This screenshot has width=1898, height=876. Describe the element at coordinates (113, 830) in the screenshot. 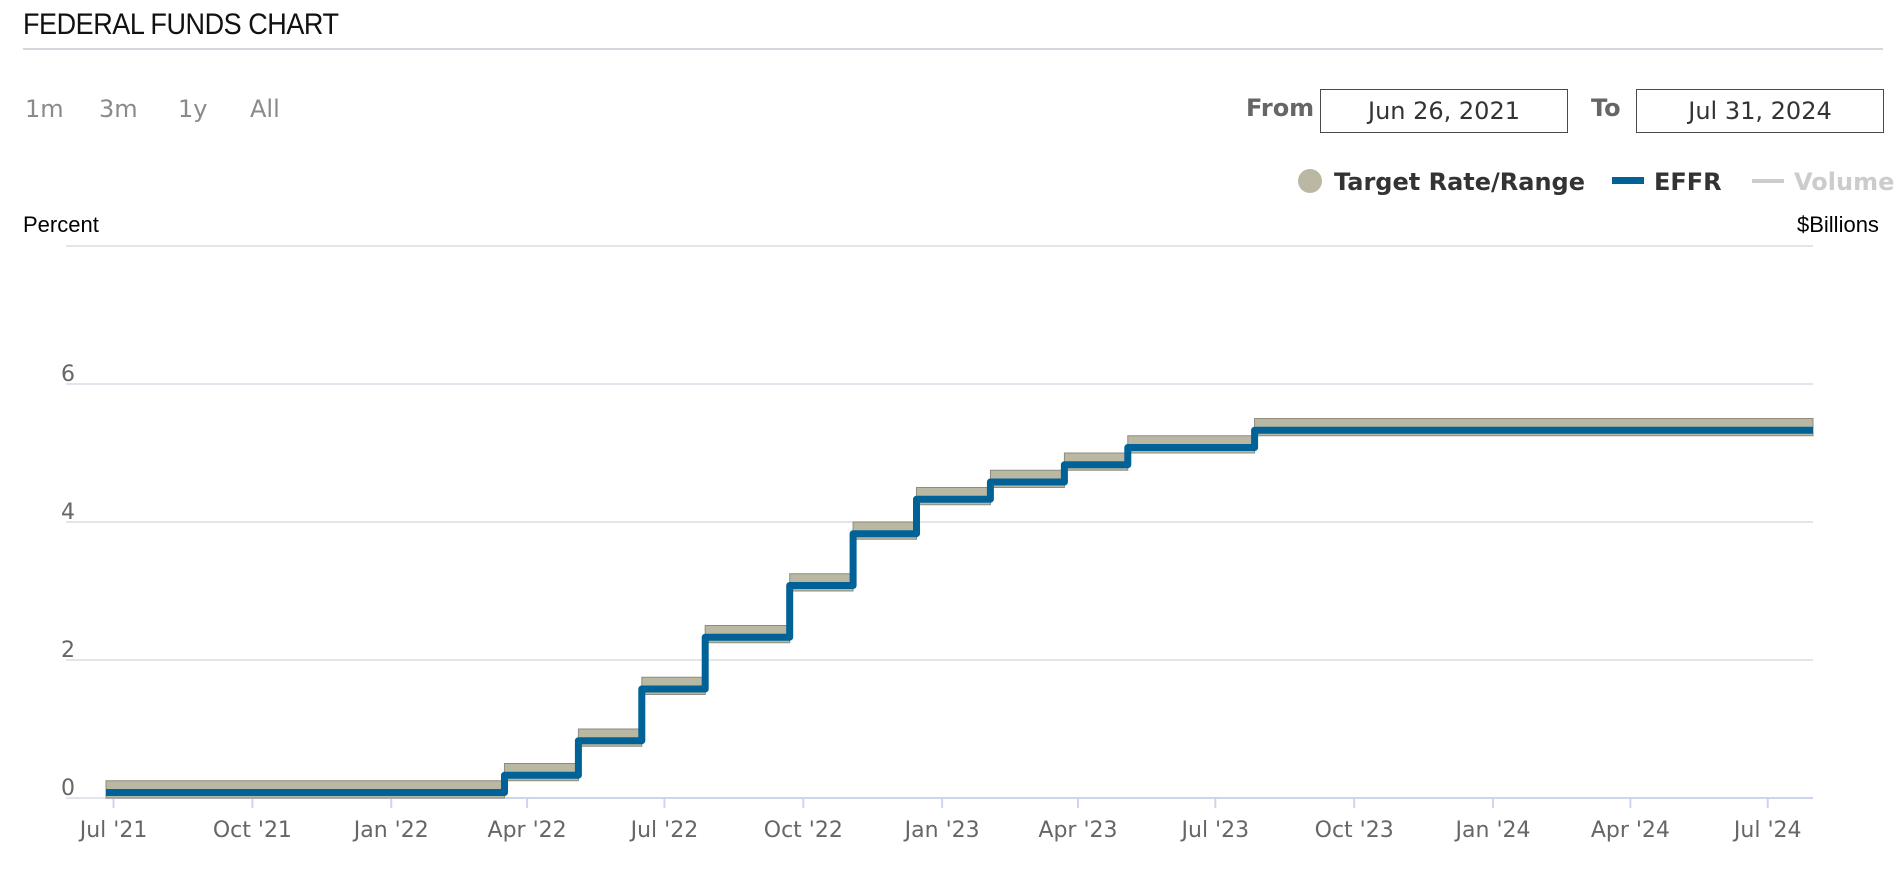

I see `x-tick-label: Jul '21` at that location.